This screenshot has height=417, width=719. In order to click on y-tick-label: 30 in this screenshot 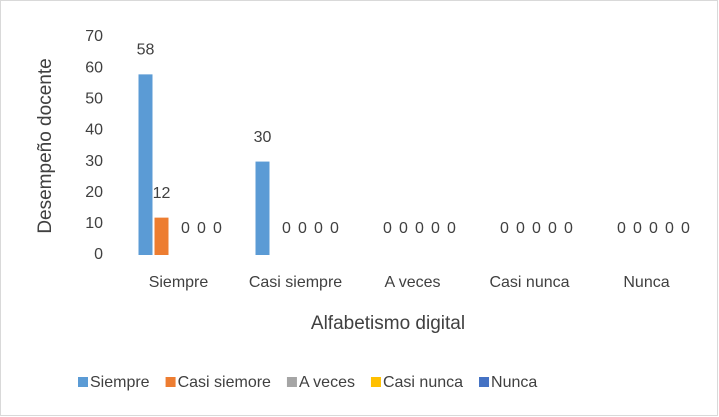, I will do `click(94, 161)`.